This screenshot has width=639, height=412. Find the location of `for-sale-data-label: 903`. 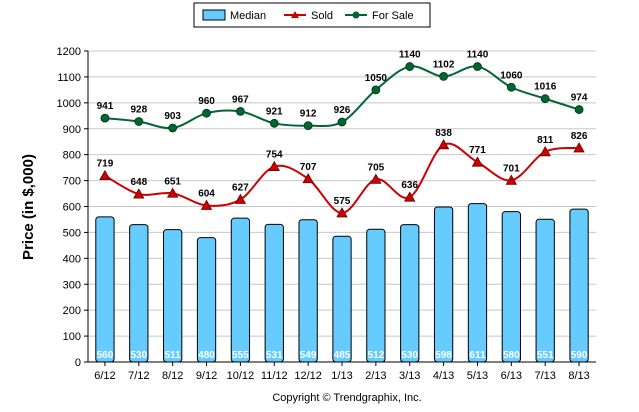

for-sale-data-label: 903 is located at coordinates (172, 116).